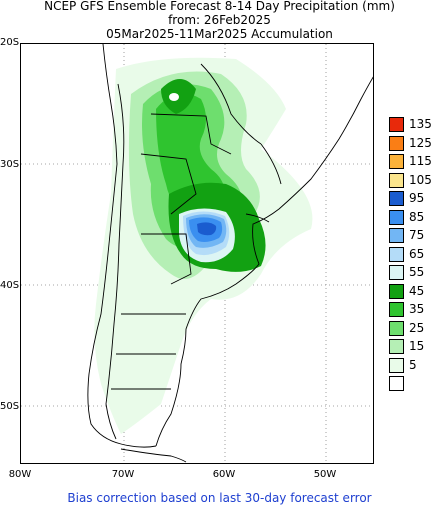  I want to click on lat-label-40s: 40S, so click(10, 285).